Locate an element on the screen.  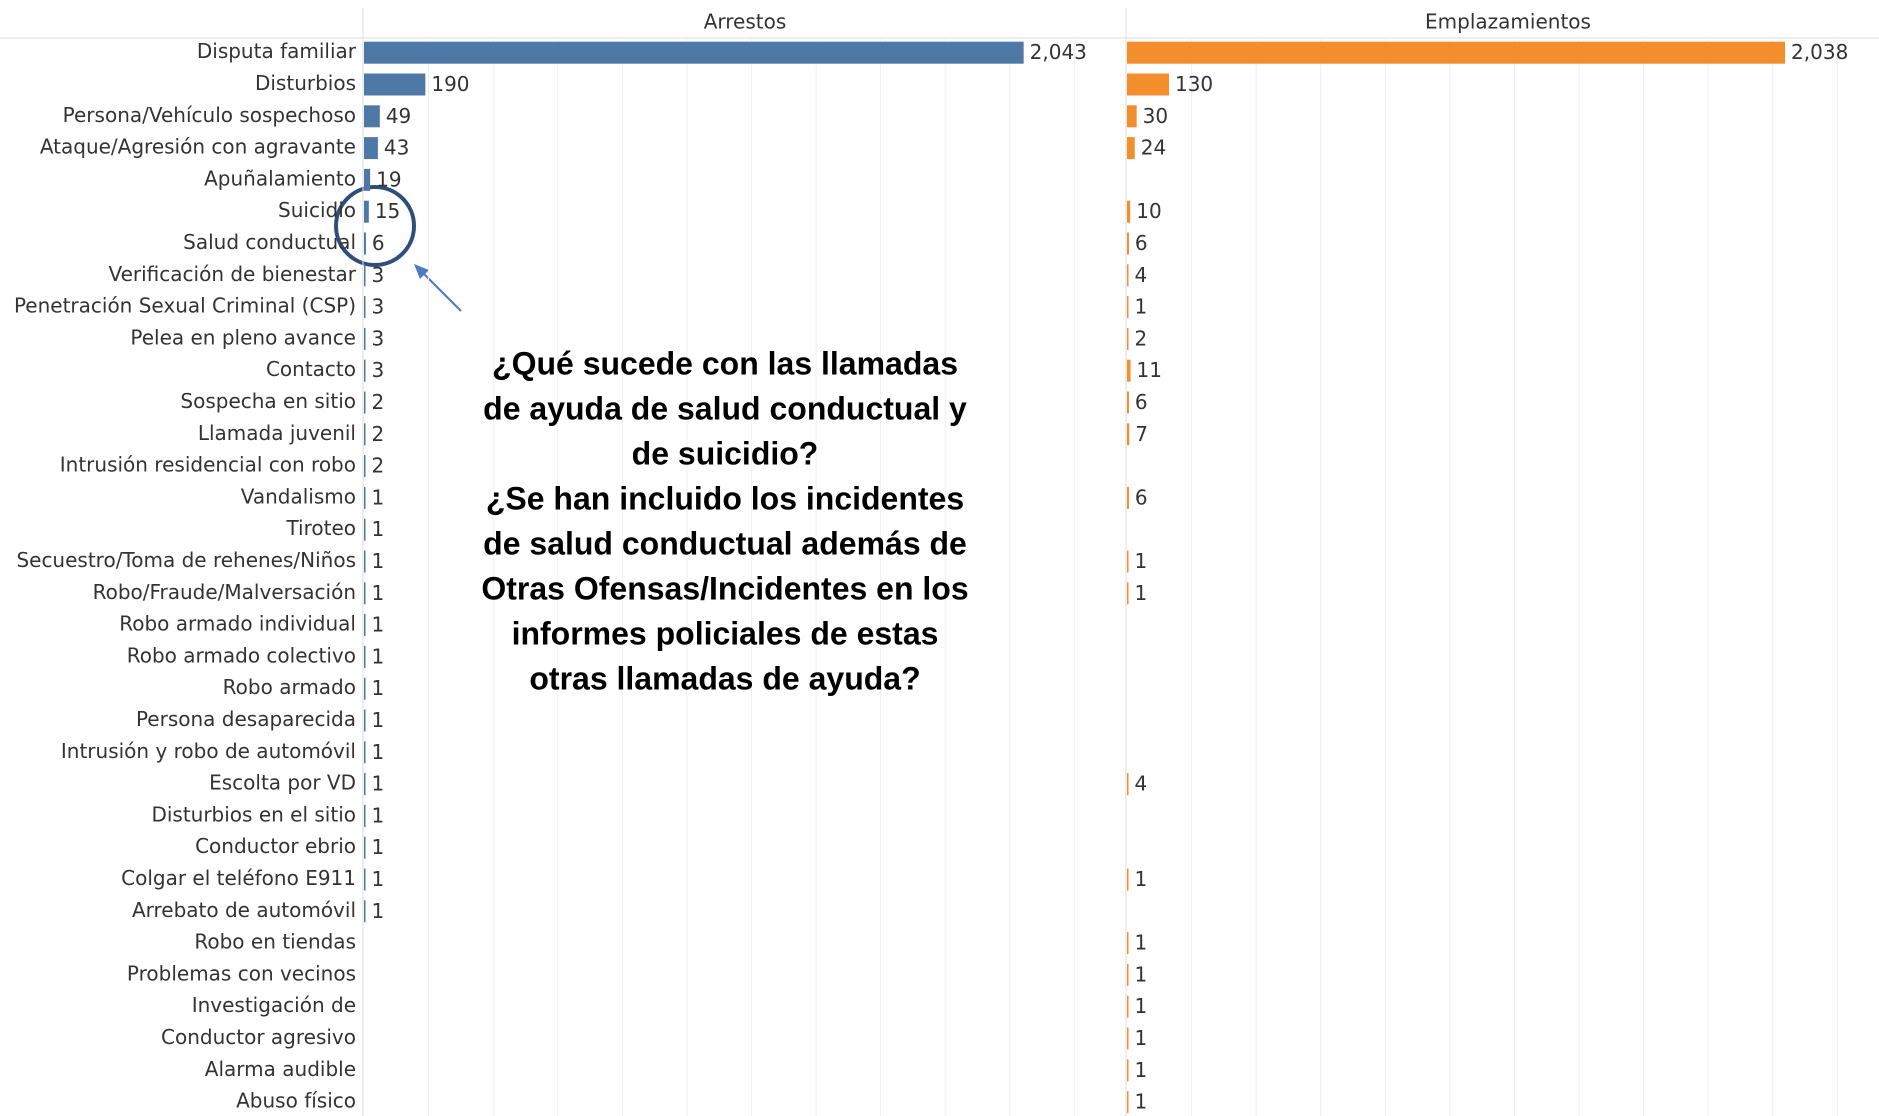
value-label: 7 is located at coordinates (1141, 434).